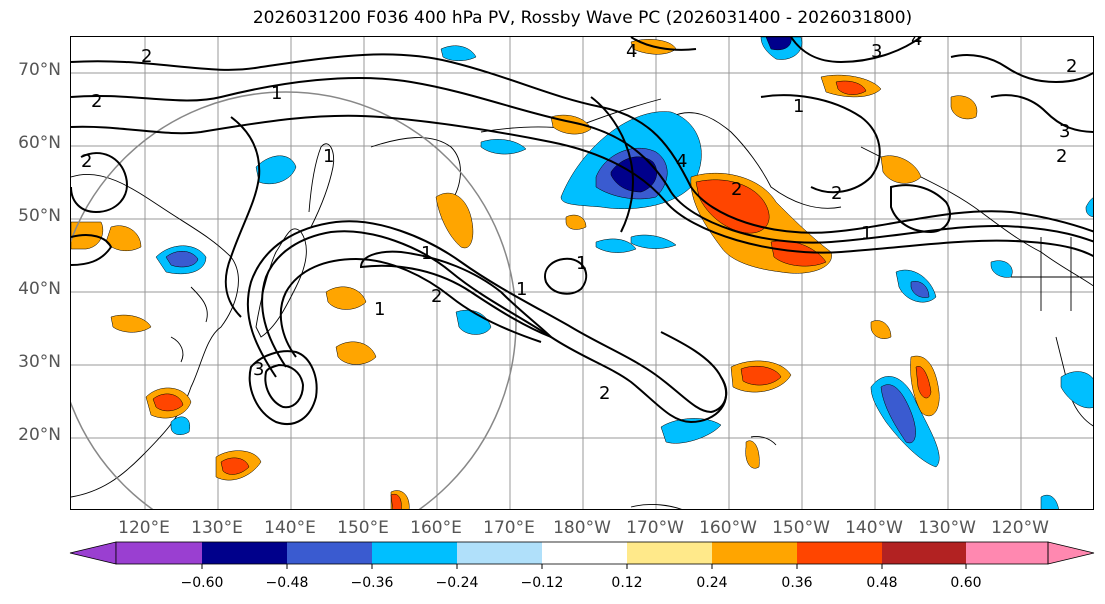 This screenshot has width=1105, height=604. I want to click on lon-label-140e: 140°E, so click(290, 528).